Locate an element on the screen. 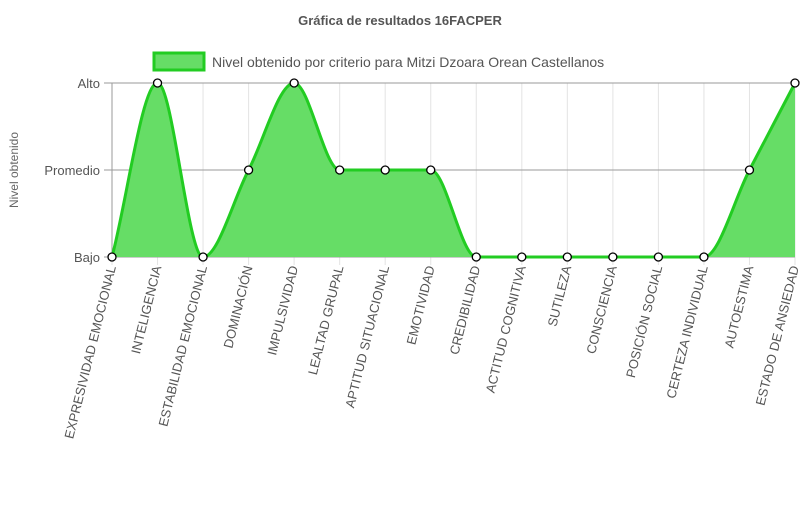 The image size is (800, 515). x-tick-label: DOMINACIÓN is located at coordinates (238, 307).